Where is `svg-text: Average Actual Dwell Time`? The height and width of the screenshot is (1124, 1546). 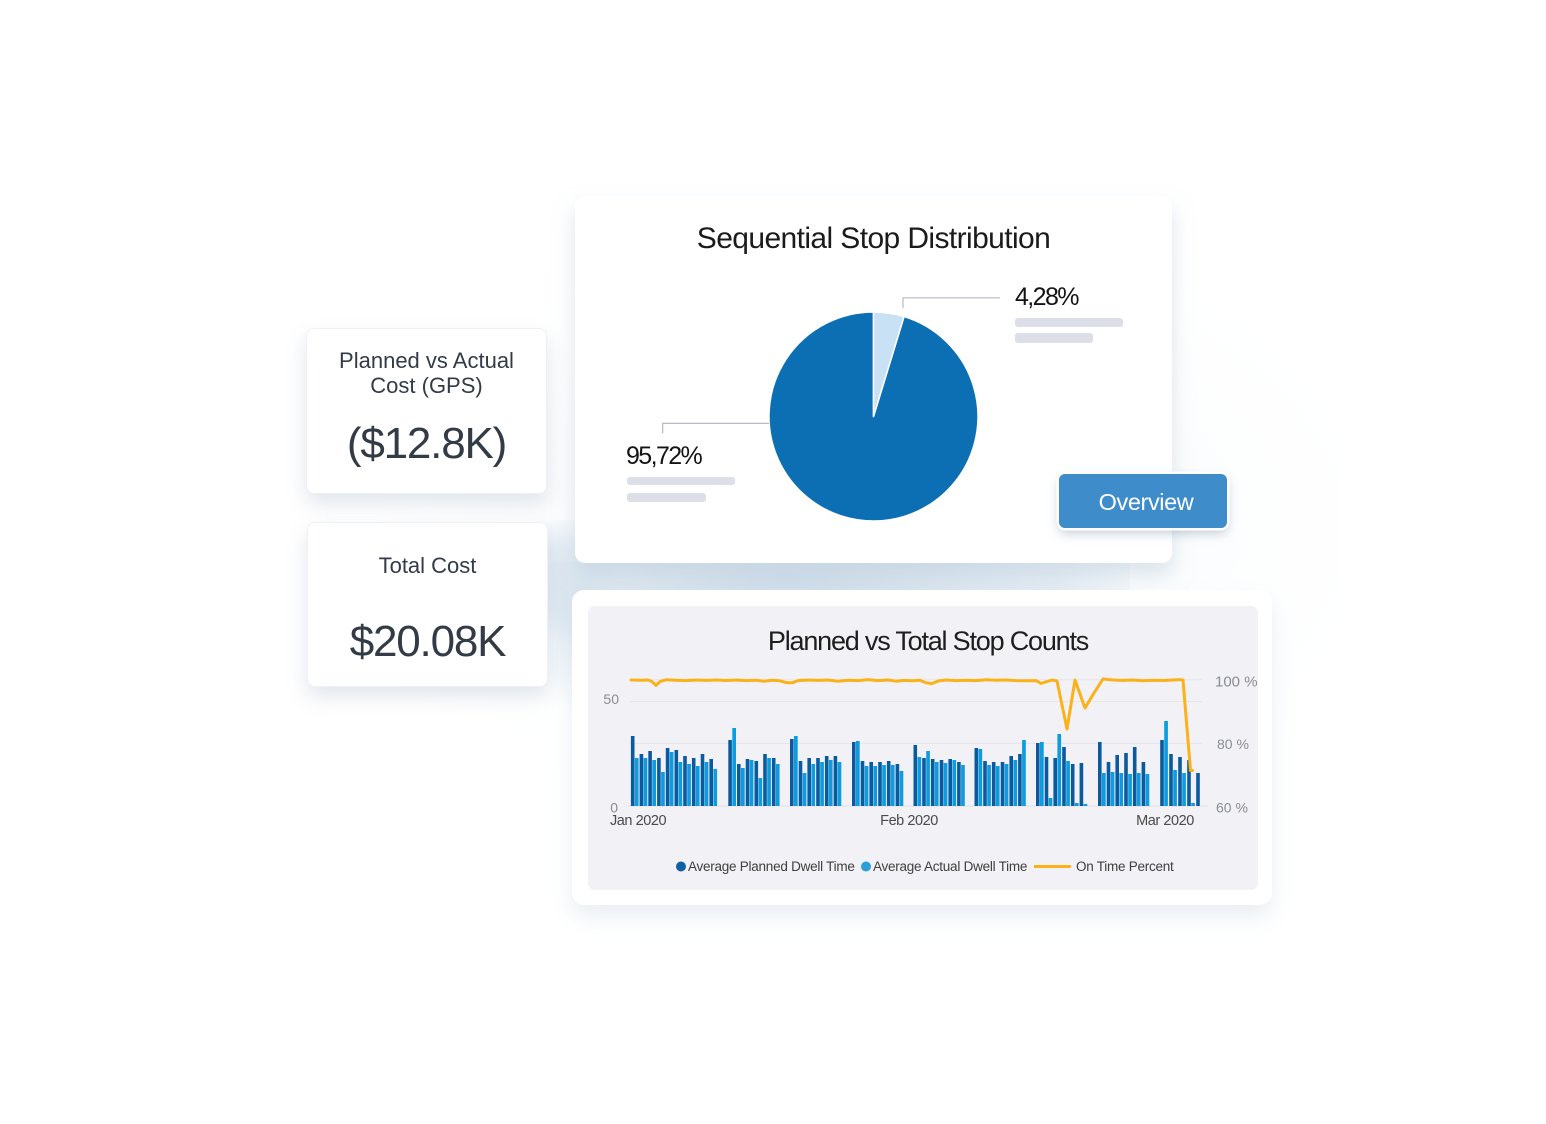
svg-text: Average Actual Dwell Time is located at coordinates (950, 866).